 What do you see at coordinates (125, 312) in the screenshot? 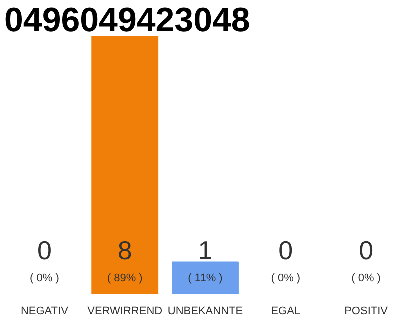
I see `x-tick-label: VERWIRREND` at bounding box center [125, 312].